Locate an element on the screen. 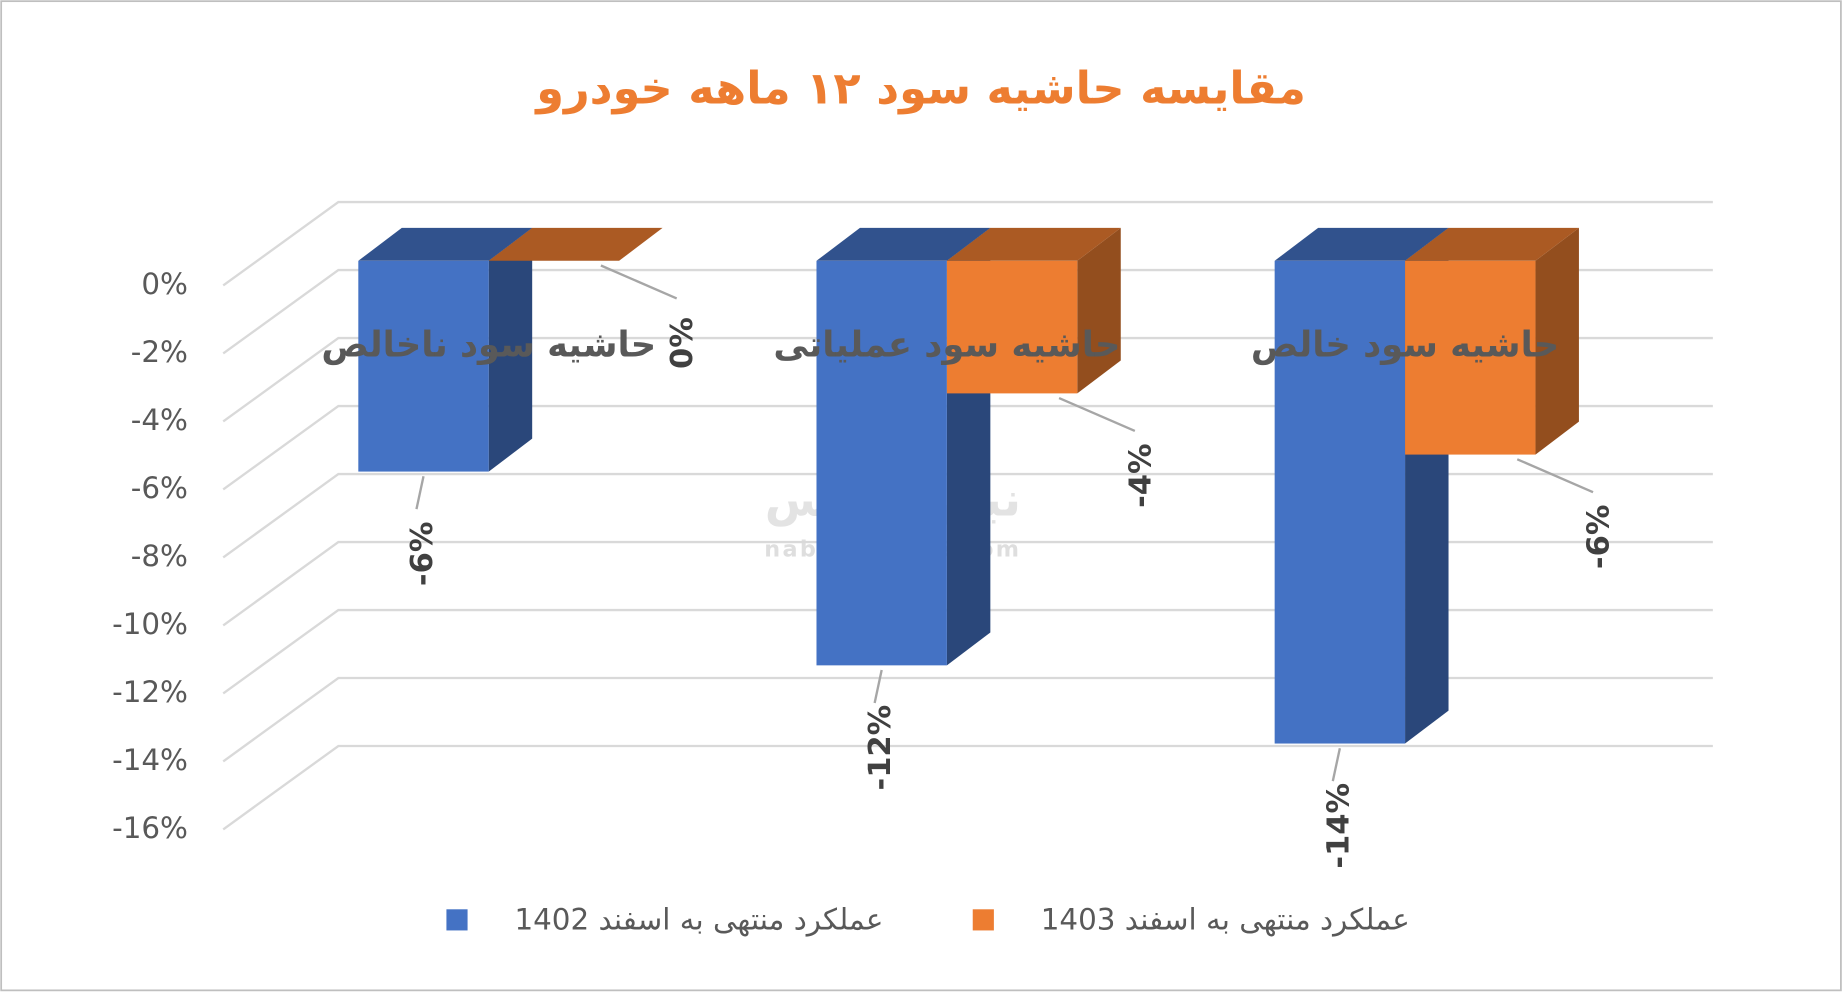  x-tick-label: حاشیه سود عملیاتی is located at coordinates (946, 345).